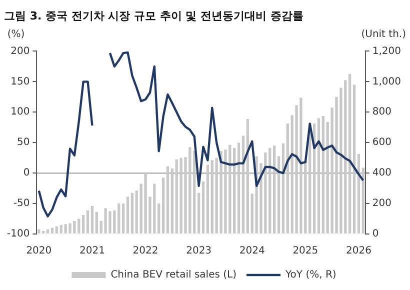 This screenshot has height=290, width=410. I want to click on y2-tick-label: 800, so click(382, 112).